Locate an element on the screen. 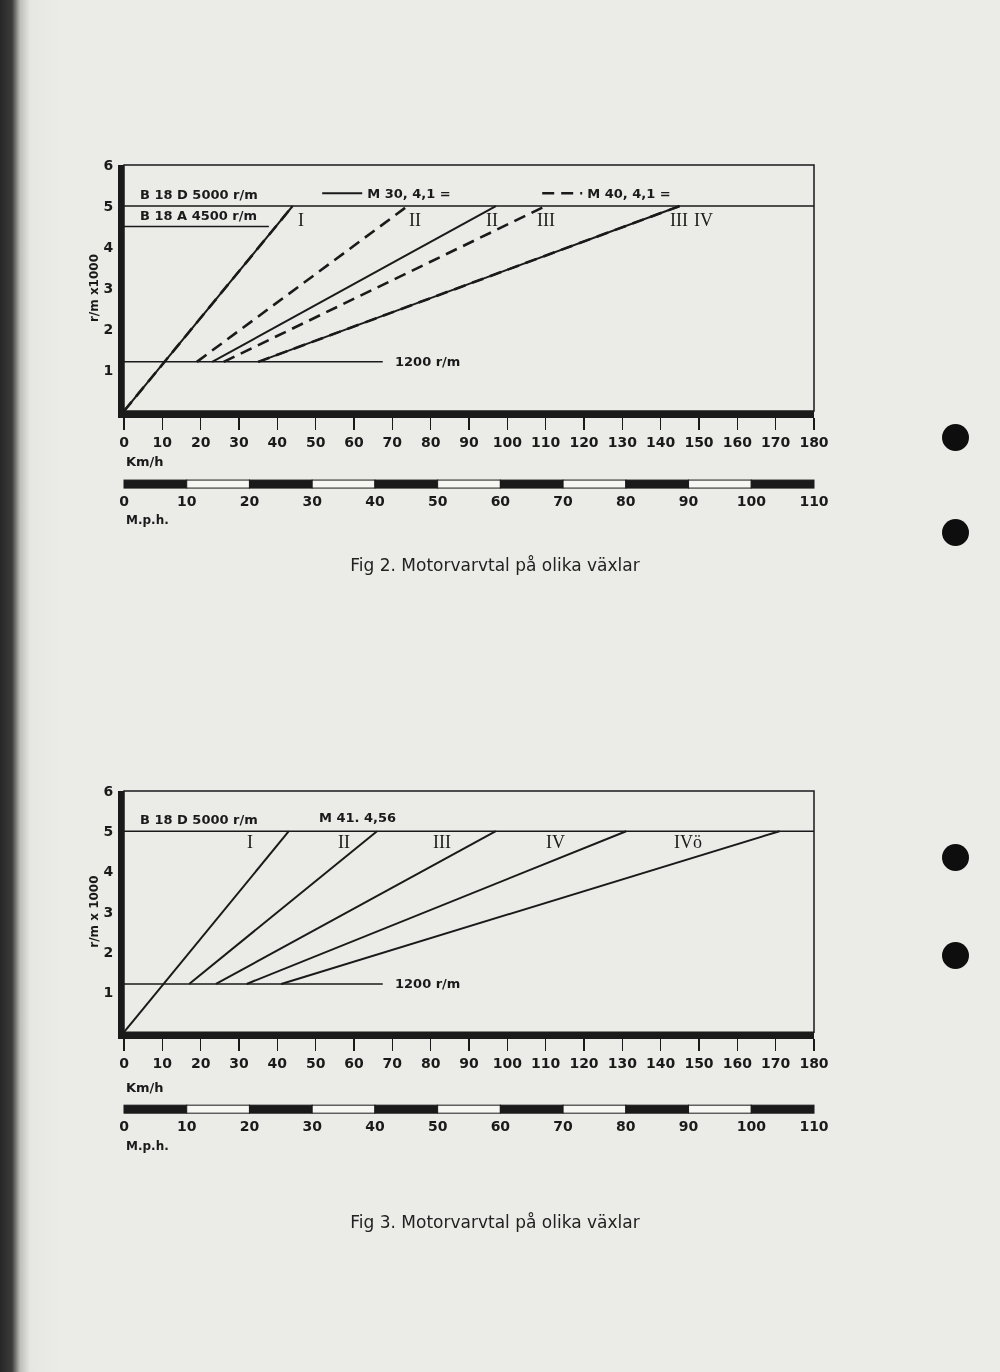  text: Fig 3. Motorvarvtal på olika växlar is located at coordinates (495, 1222).